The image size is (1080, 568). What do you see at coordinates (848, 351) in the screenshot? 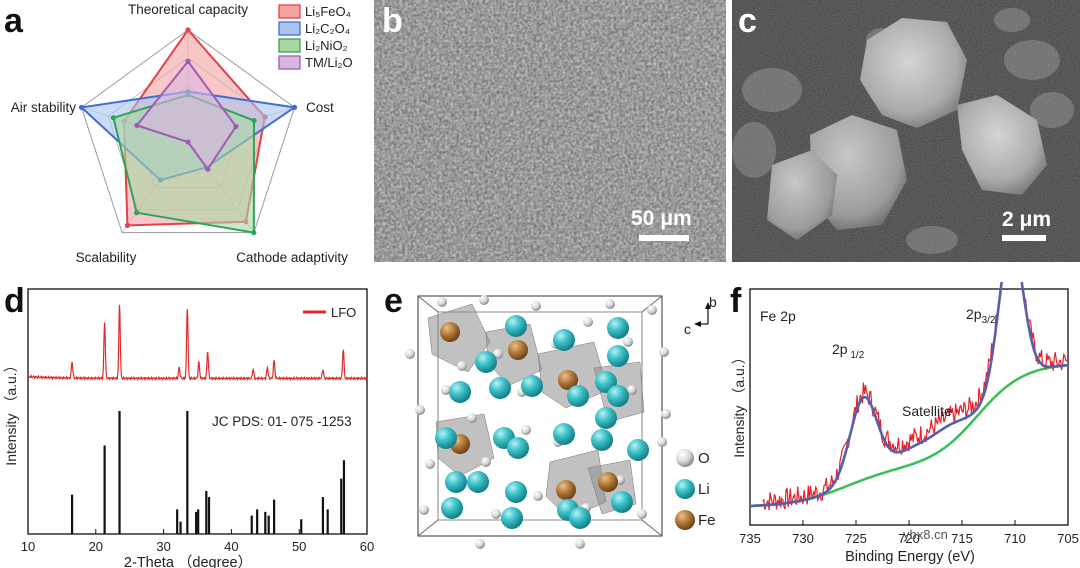
I see `xps-peak-label-2p12: 2p 1/2` at bounding box center [848, 351].